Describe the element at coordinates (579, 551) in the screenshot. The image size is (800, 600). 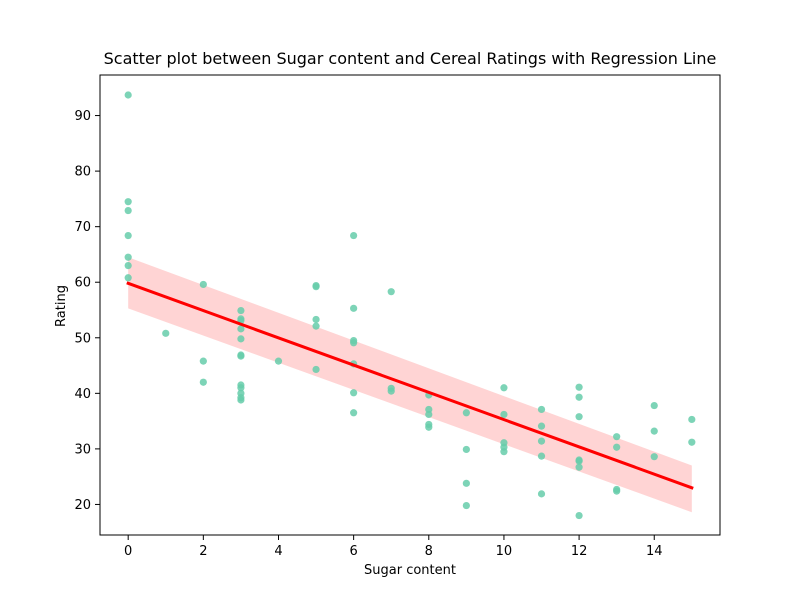
I see `x-tick-label: 12` at that location.